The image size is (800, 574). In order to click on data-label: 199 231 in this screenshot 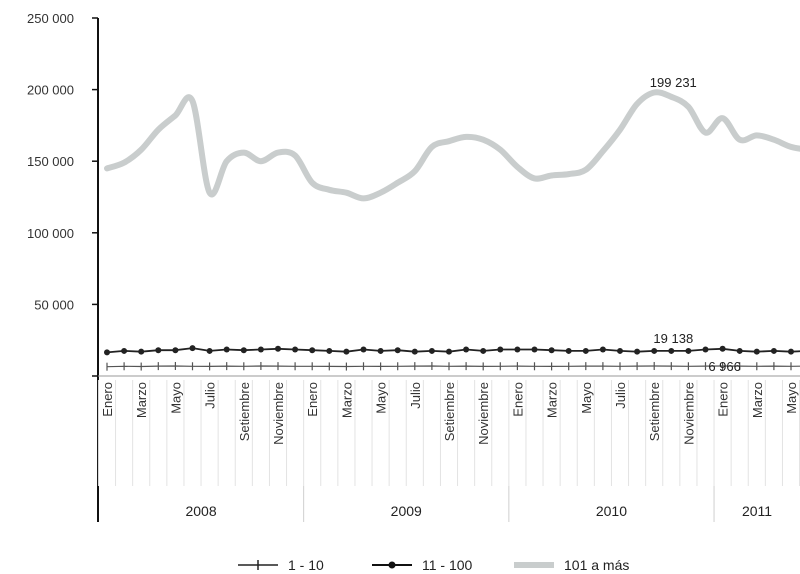, I will do `click(673, 82)`.